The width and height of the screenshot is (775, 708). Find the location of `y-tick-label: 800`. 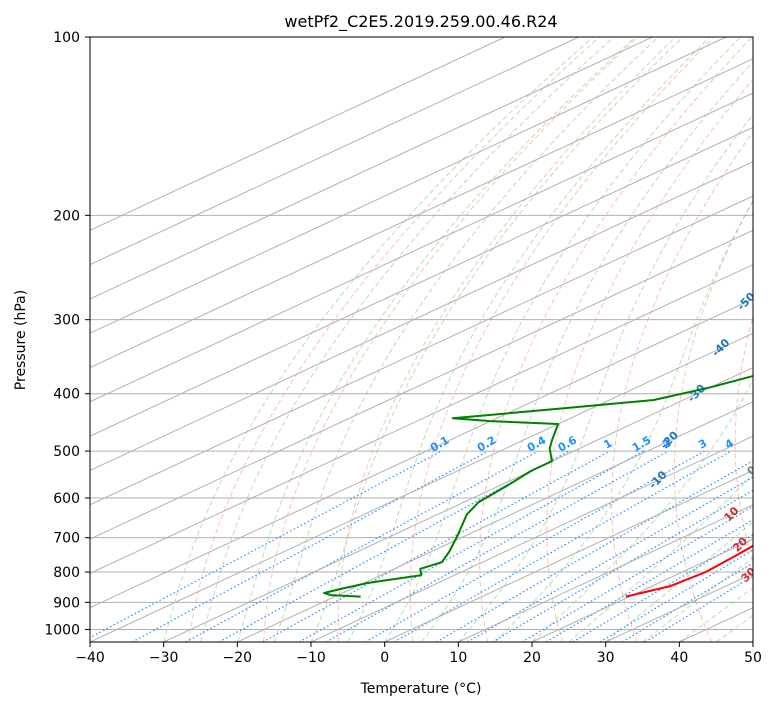

y-tick-label: 800 is located at coordinates (66, 573).